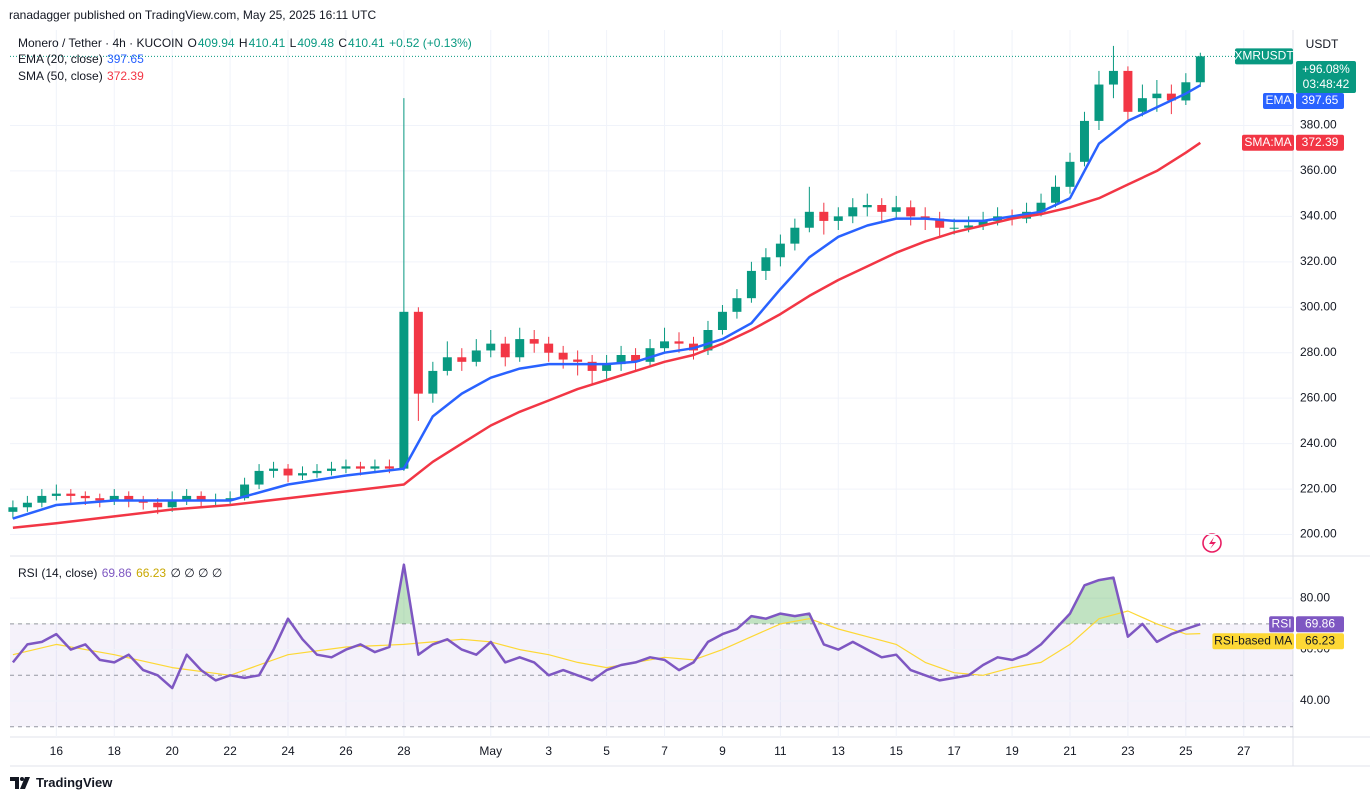 The width and height of the screenshot is (1370, 801). What do you see at coordinates (366, 43) in the screenshot?
I see `ohlc-value: 410.41` at bounding box center [366, 43].